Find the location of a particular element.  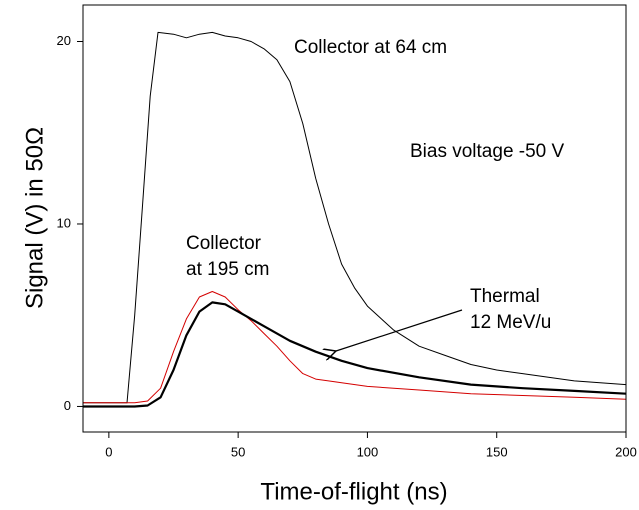

y-tick-label: 20 is located at coordinates (64, 40).